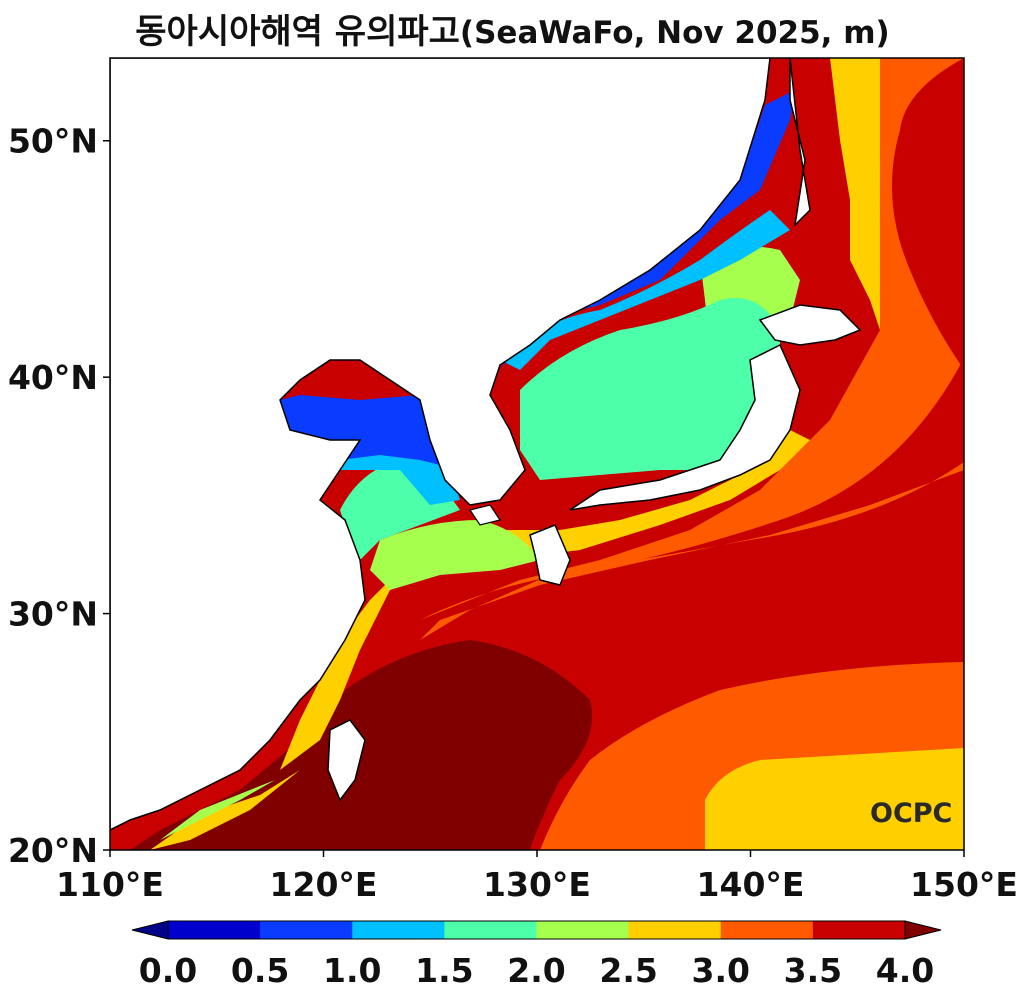  What do you see at coordinates (53, 377) in the screenshot?
I see `lat-tick-label: 40°N` at bounding box center [53, 377].